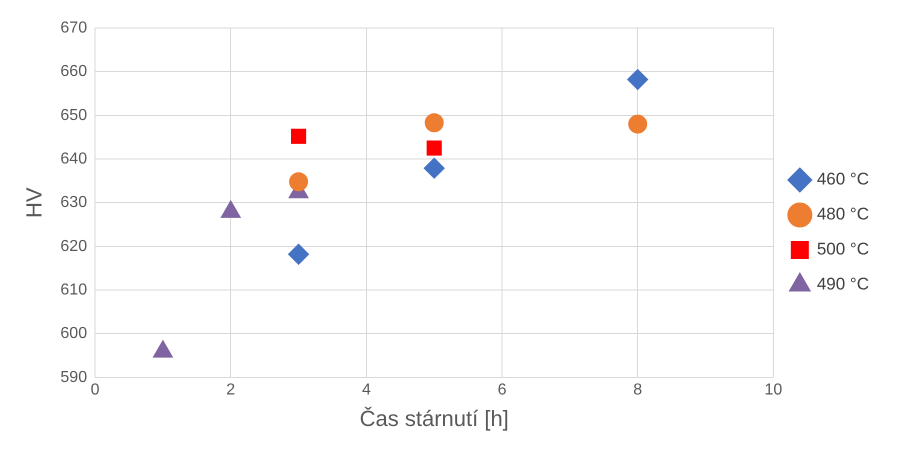 This screenshot has width=907, height=455. I want to click on x-tick-label: 4, so click(366, 389).